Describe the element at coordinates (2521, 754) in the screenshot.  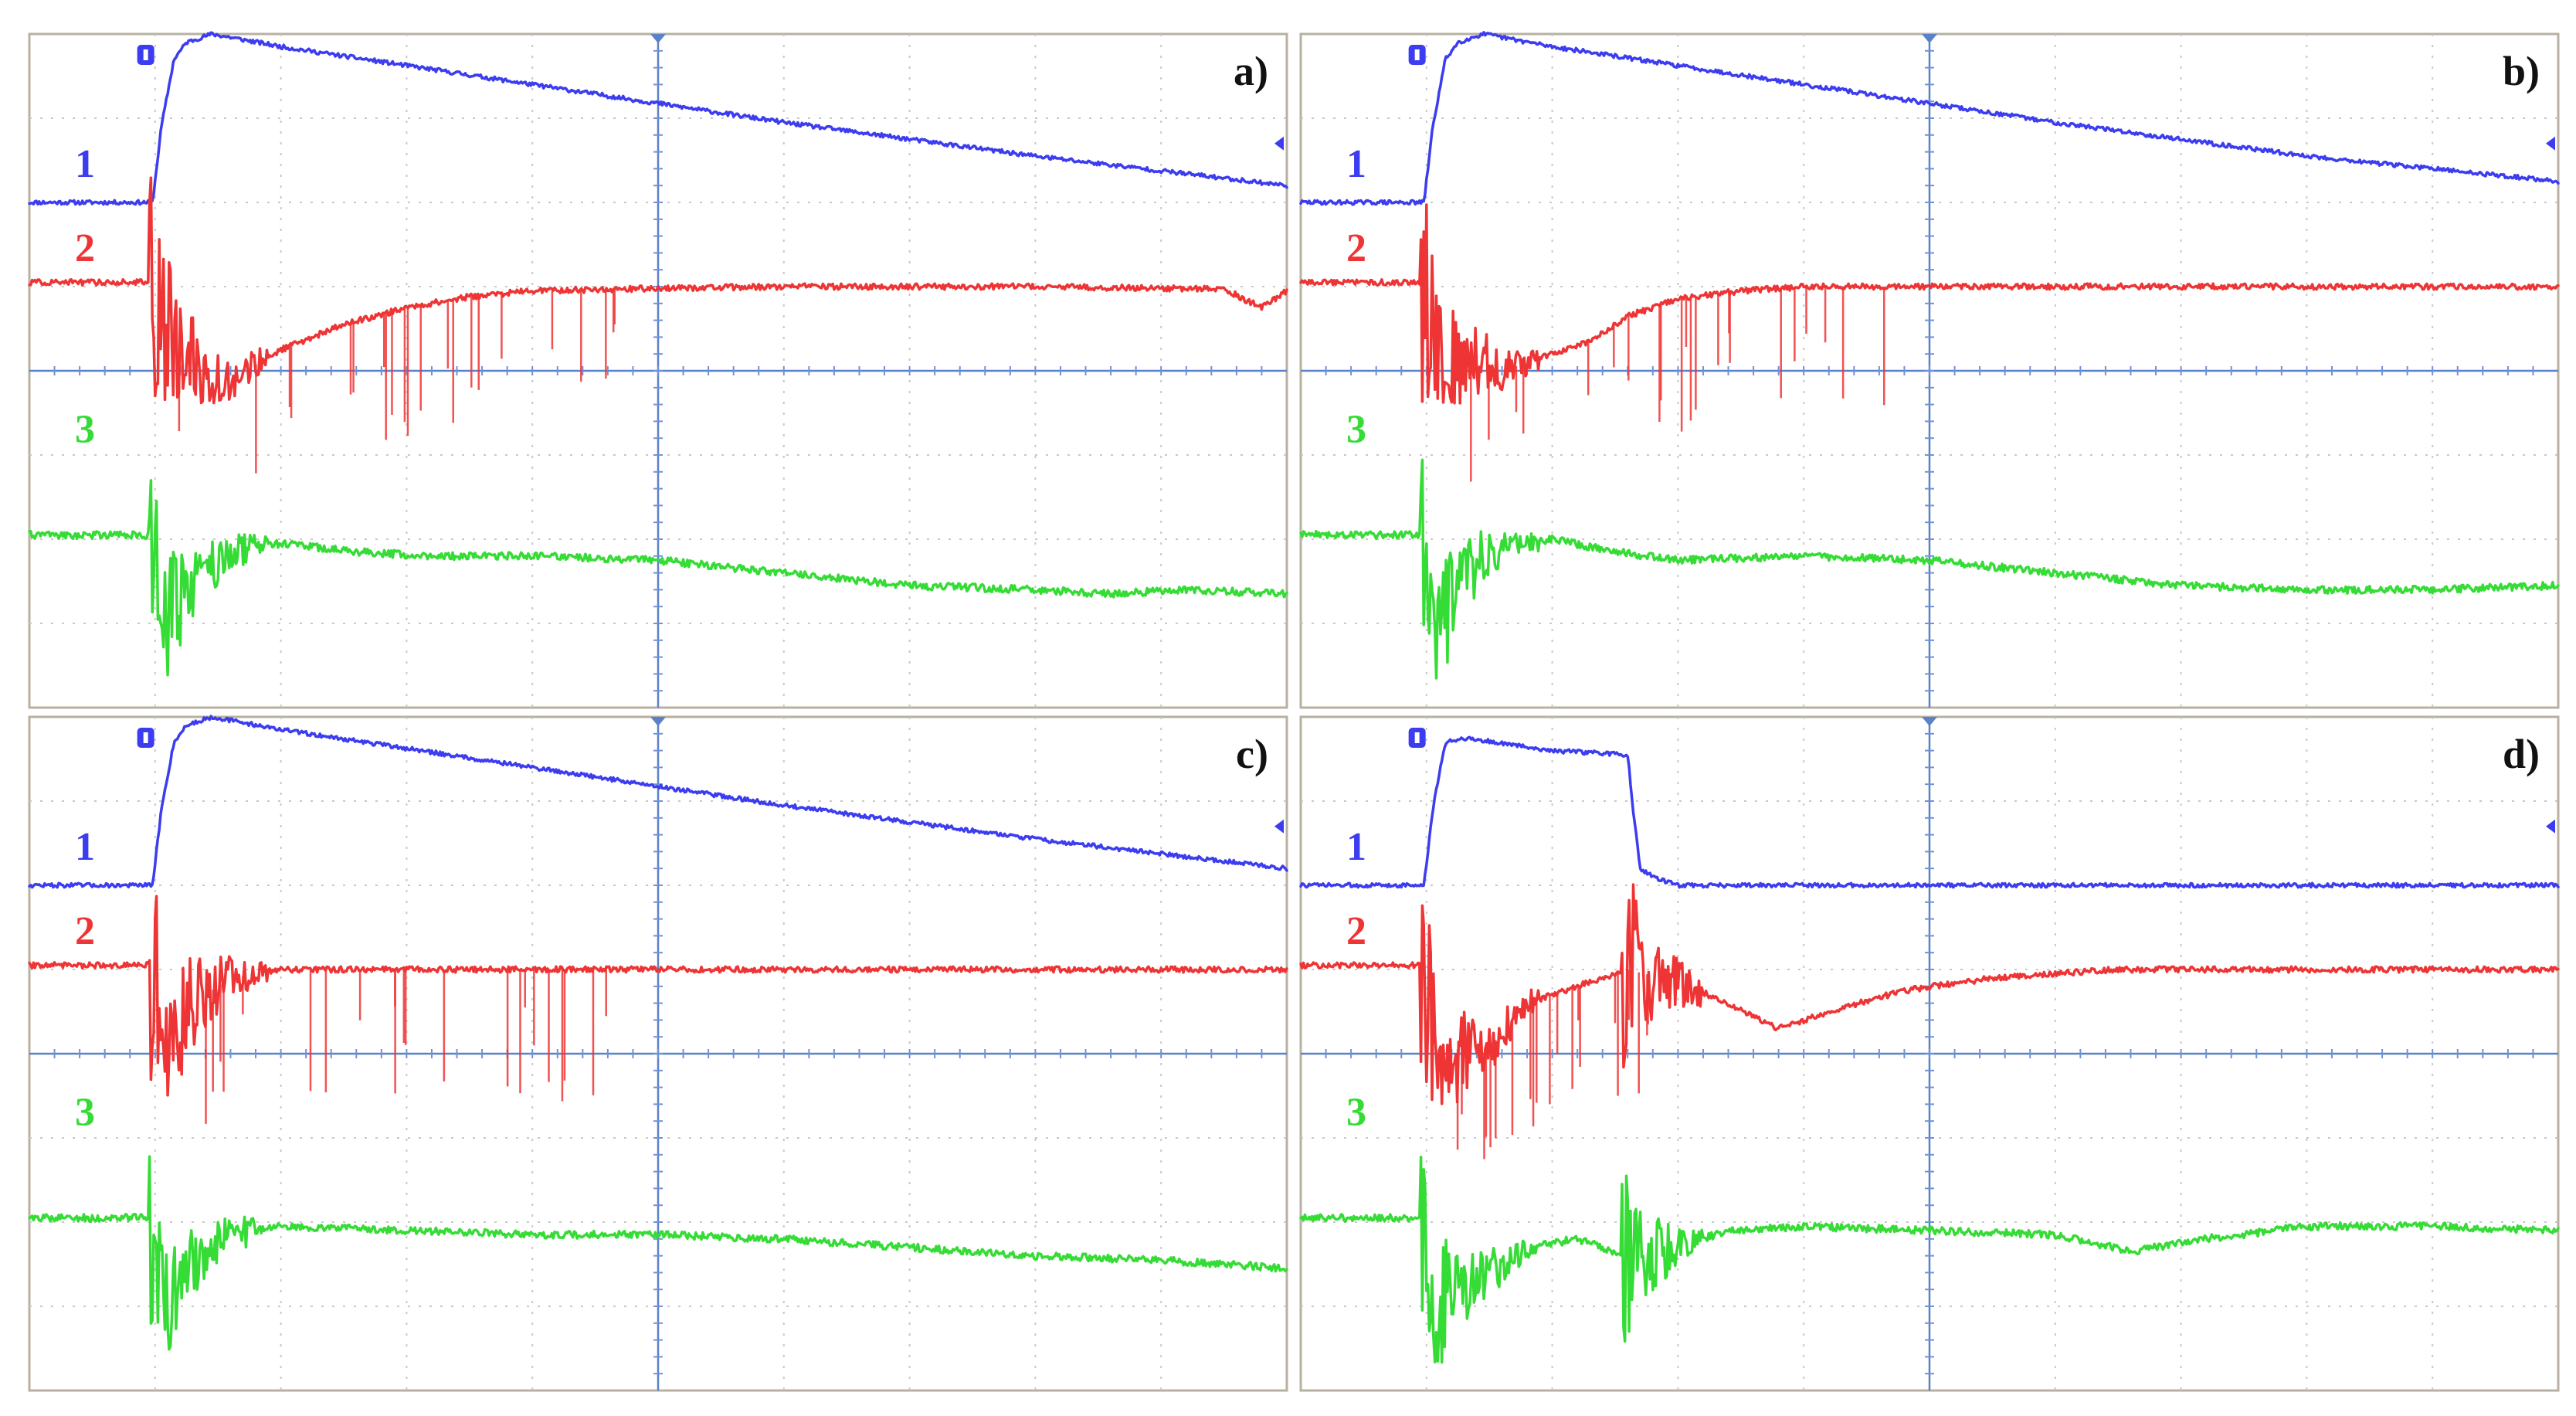
I see `panel-label: d)` at that location.